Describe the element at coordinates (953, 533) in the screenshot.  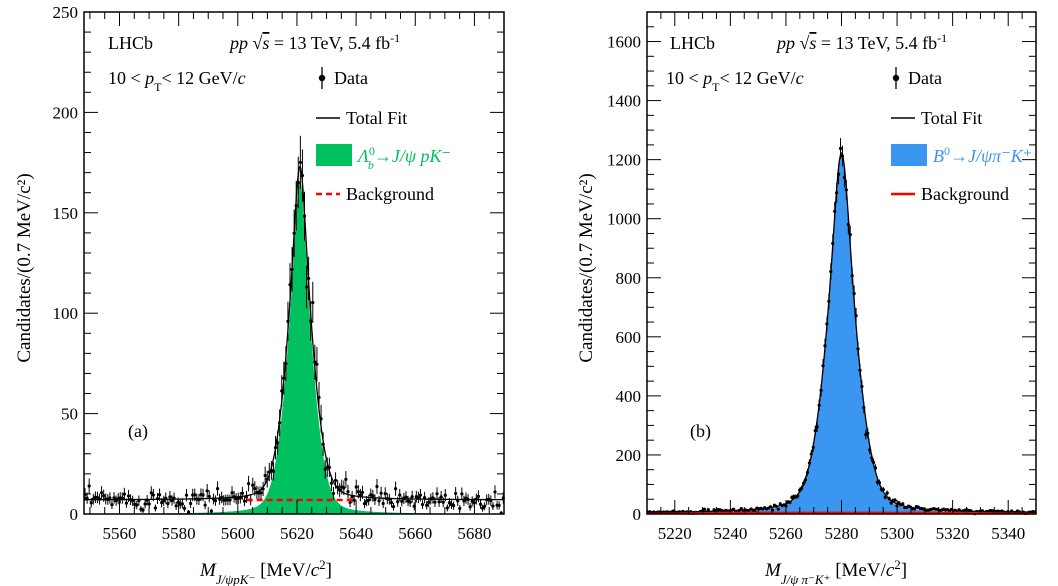
I see `x-tick-label: 5320` at that location.